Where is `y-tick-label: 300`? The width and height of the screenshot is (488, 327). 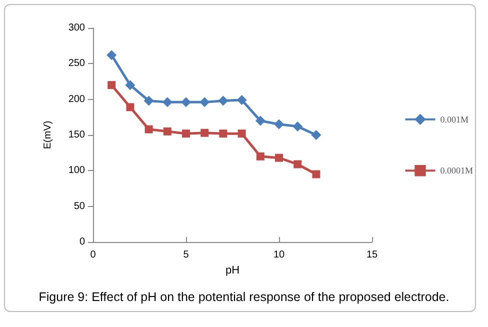 y-tick-label: 300 is located at coordinates (77, 28).